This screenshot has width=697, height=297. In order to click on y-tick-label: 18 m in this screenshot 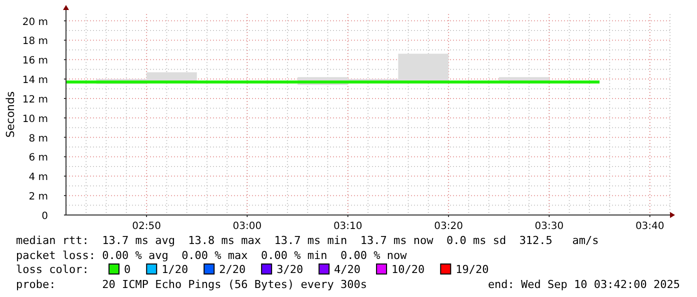, I will do `click(35, 42)`.